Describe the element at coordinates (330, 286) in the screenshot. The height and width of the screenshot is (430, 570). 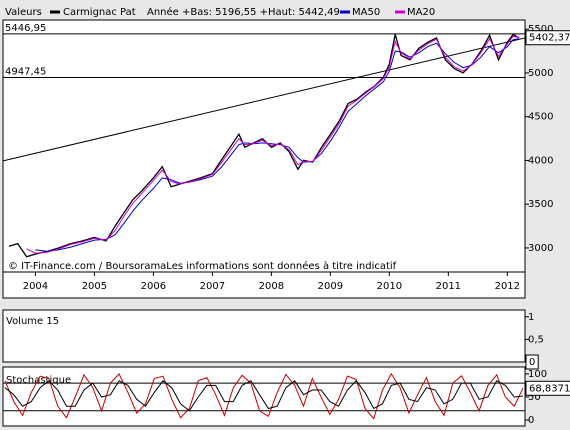
I see `x-tick-label: 2009` at that location.